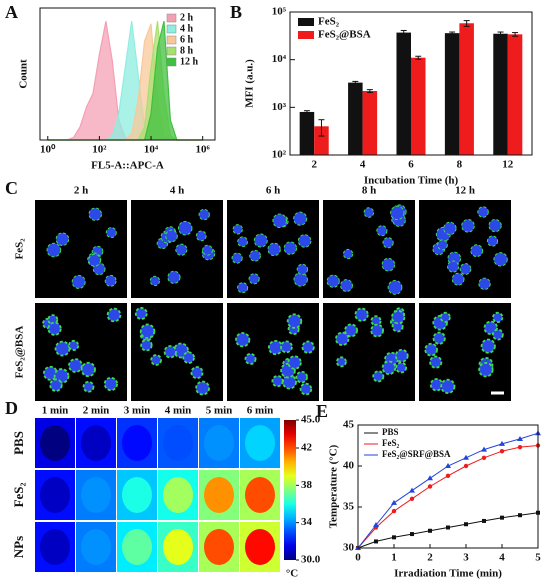  What do you see at coordinates (99, 150) in the screenshot?
I see `x-tick-label: 10²` at bounding box center [99, 150].